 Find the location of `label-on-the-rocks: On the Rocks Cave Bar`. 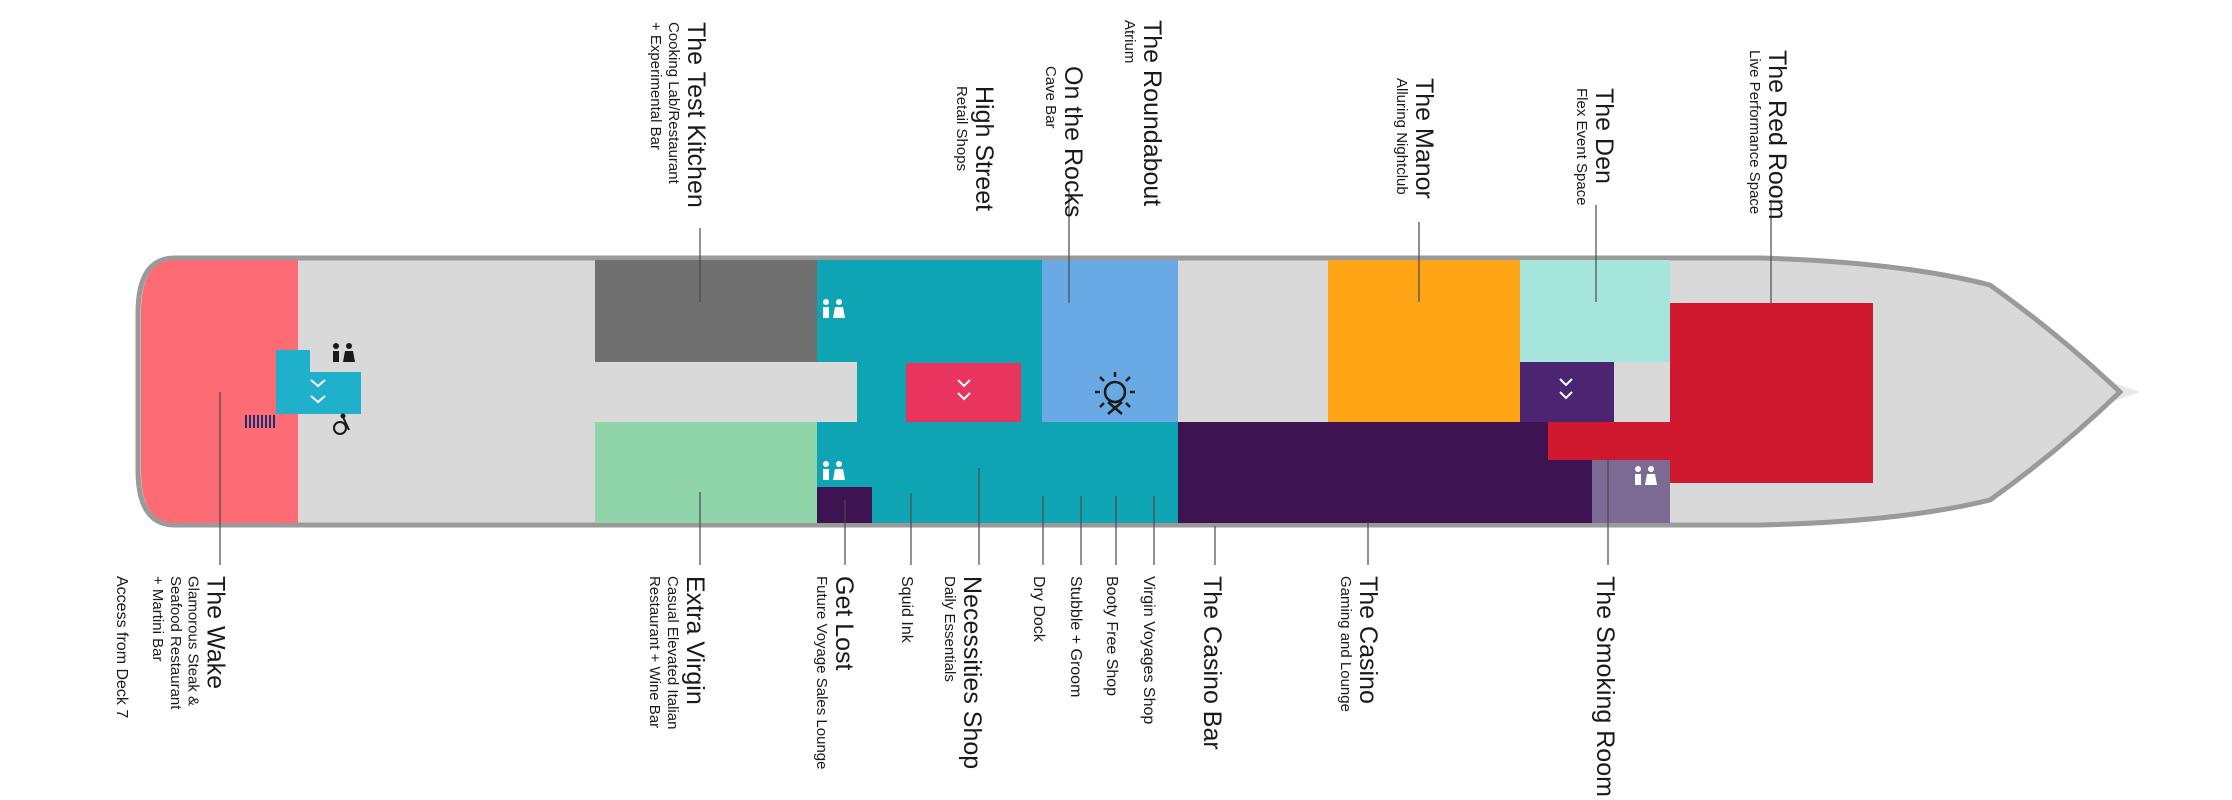

label-on-the-rocks: On the Rocks Cave Bar is located at coordinates (1064, 141).